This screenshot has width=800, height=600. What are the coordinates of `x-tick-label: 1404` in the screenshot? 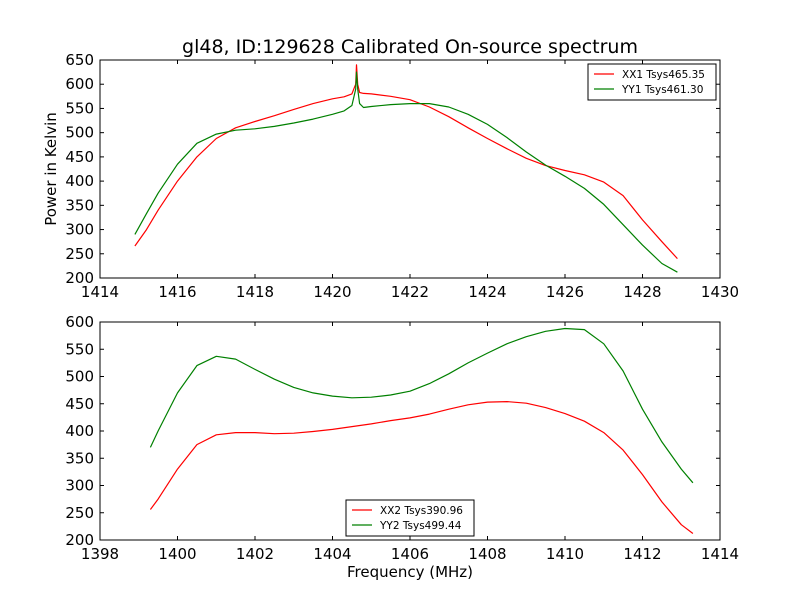 It's located at (332, 554).